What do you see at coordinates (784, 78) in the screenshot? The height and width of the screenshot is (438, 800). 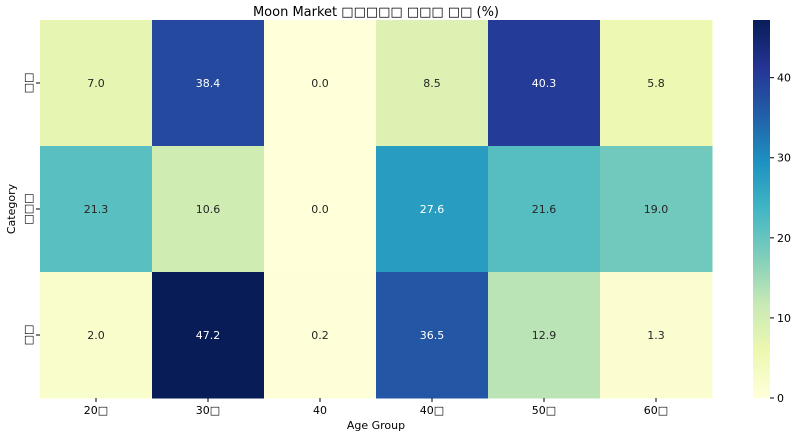 I see `colorbar-tick-label: 40` at bounding box center [784, 78].